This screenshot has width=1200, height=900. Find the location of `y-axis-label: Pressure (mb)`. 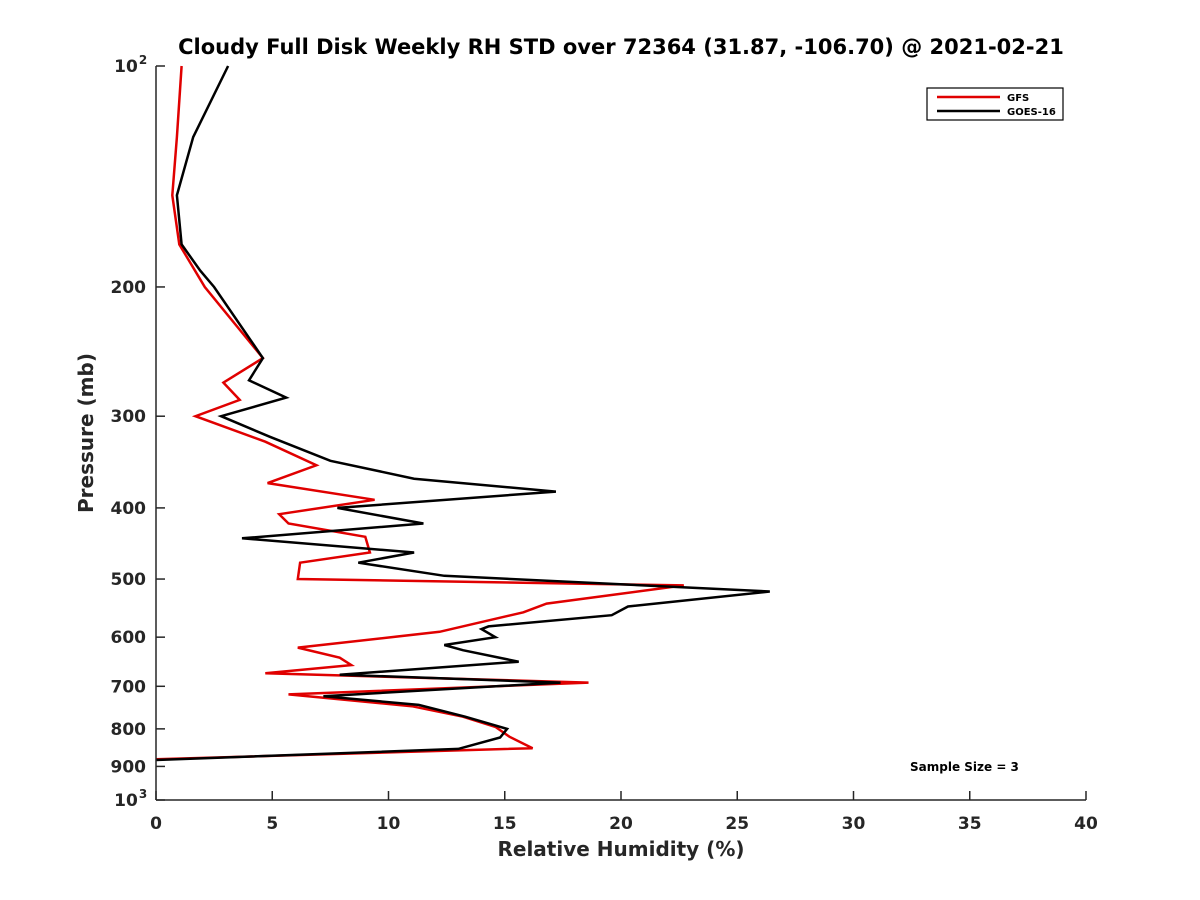

y-axis-label: Pressure (mb) is located at coordinates (86, 433).